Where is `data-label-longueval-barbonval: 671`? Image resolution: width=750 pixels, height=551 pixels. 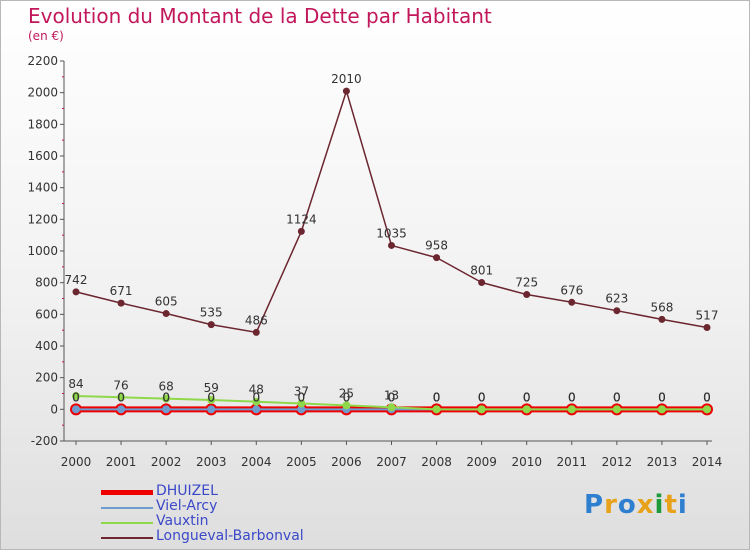
data-label-longueval-barbonval: 671 is located at coordinates (121, 291).